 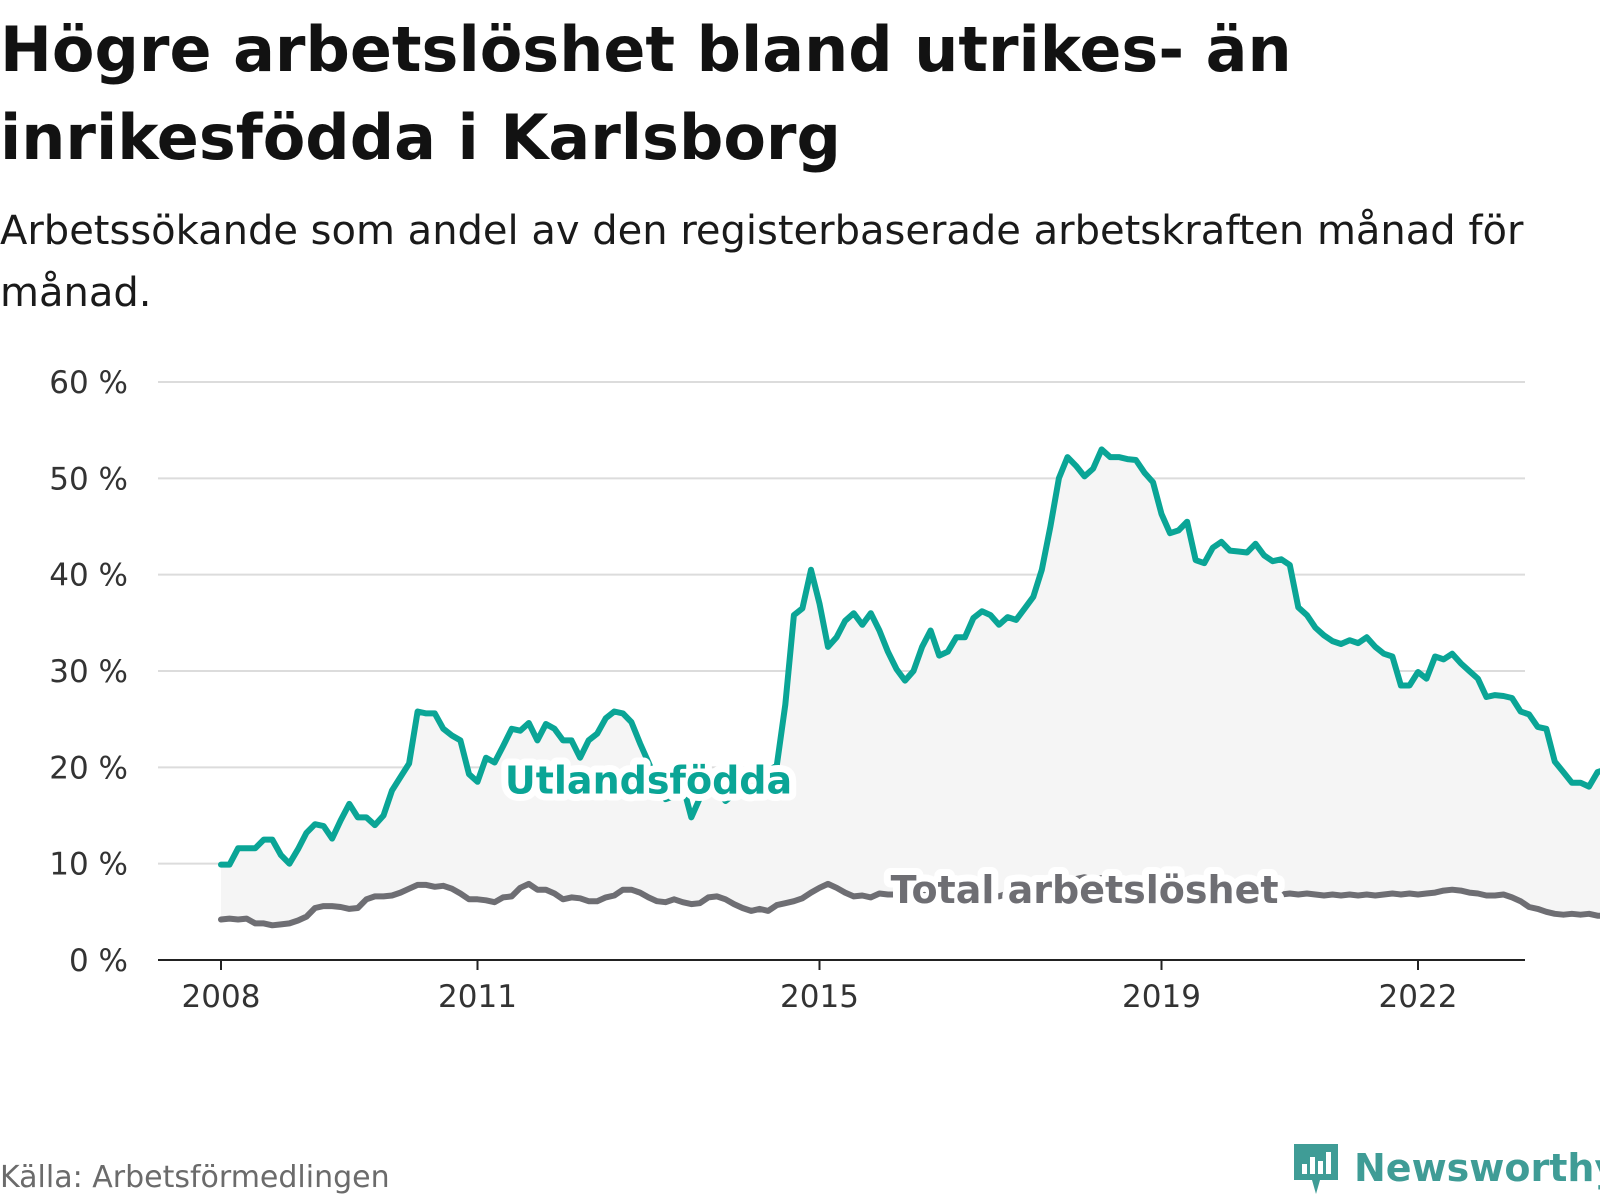 I want to click on x-tick-label: 2022, so click(x=1418, y=997).